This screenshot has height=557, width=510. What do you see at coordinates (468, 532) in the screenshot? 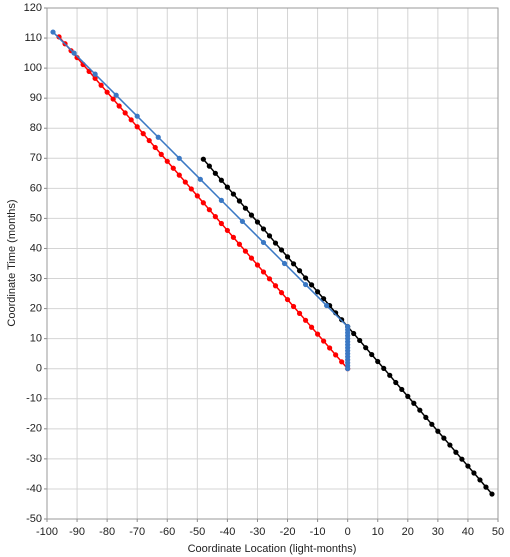
I see `x-tick-label: 40` at bounding box center [468, 532].